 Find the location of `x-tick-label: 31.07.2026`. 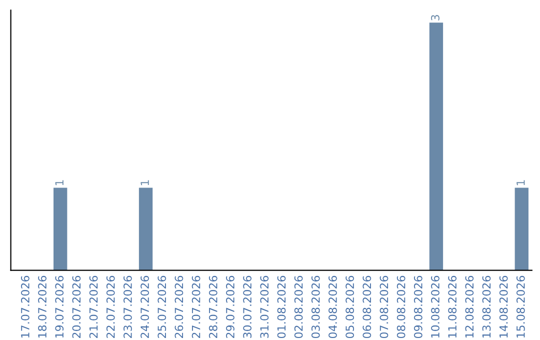

x-tick-label: 31.07.2026 is located at coordinates (264, 307).